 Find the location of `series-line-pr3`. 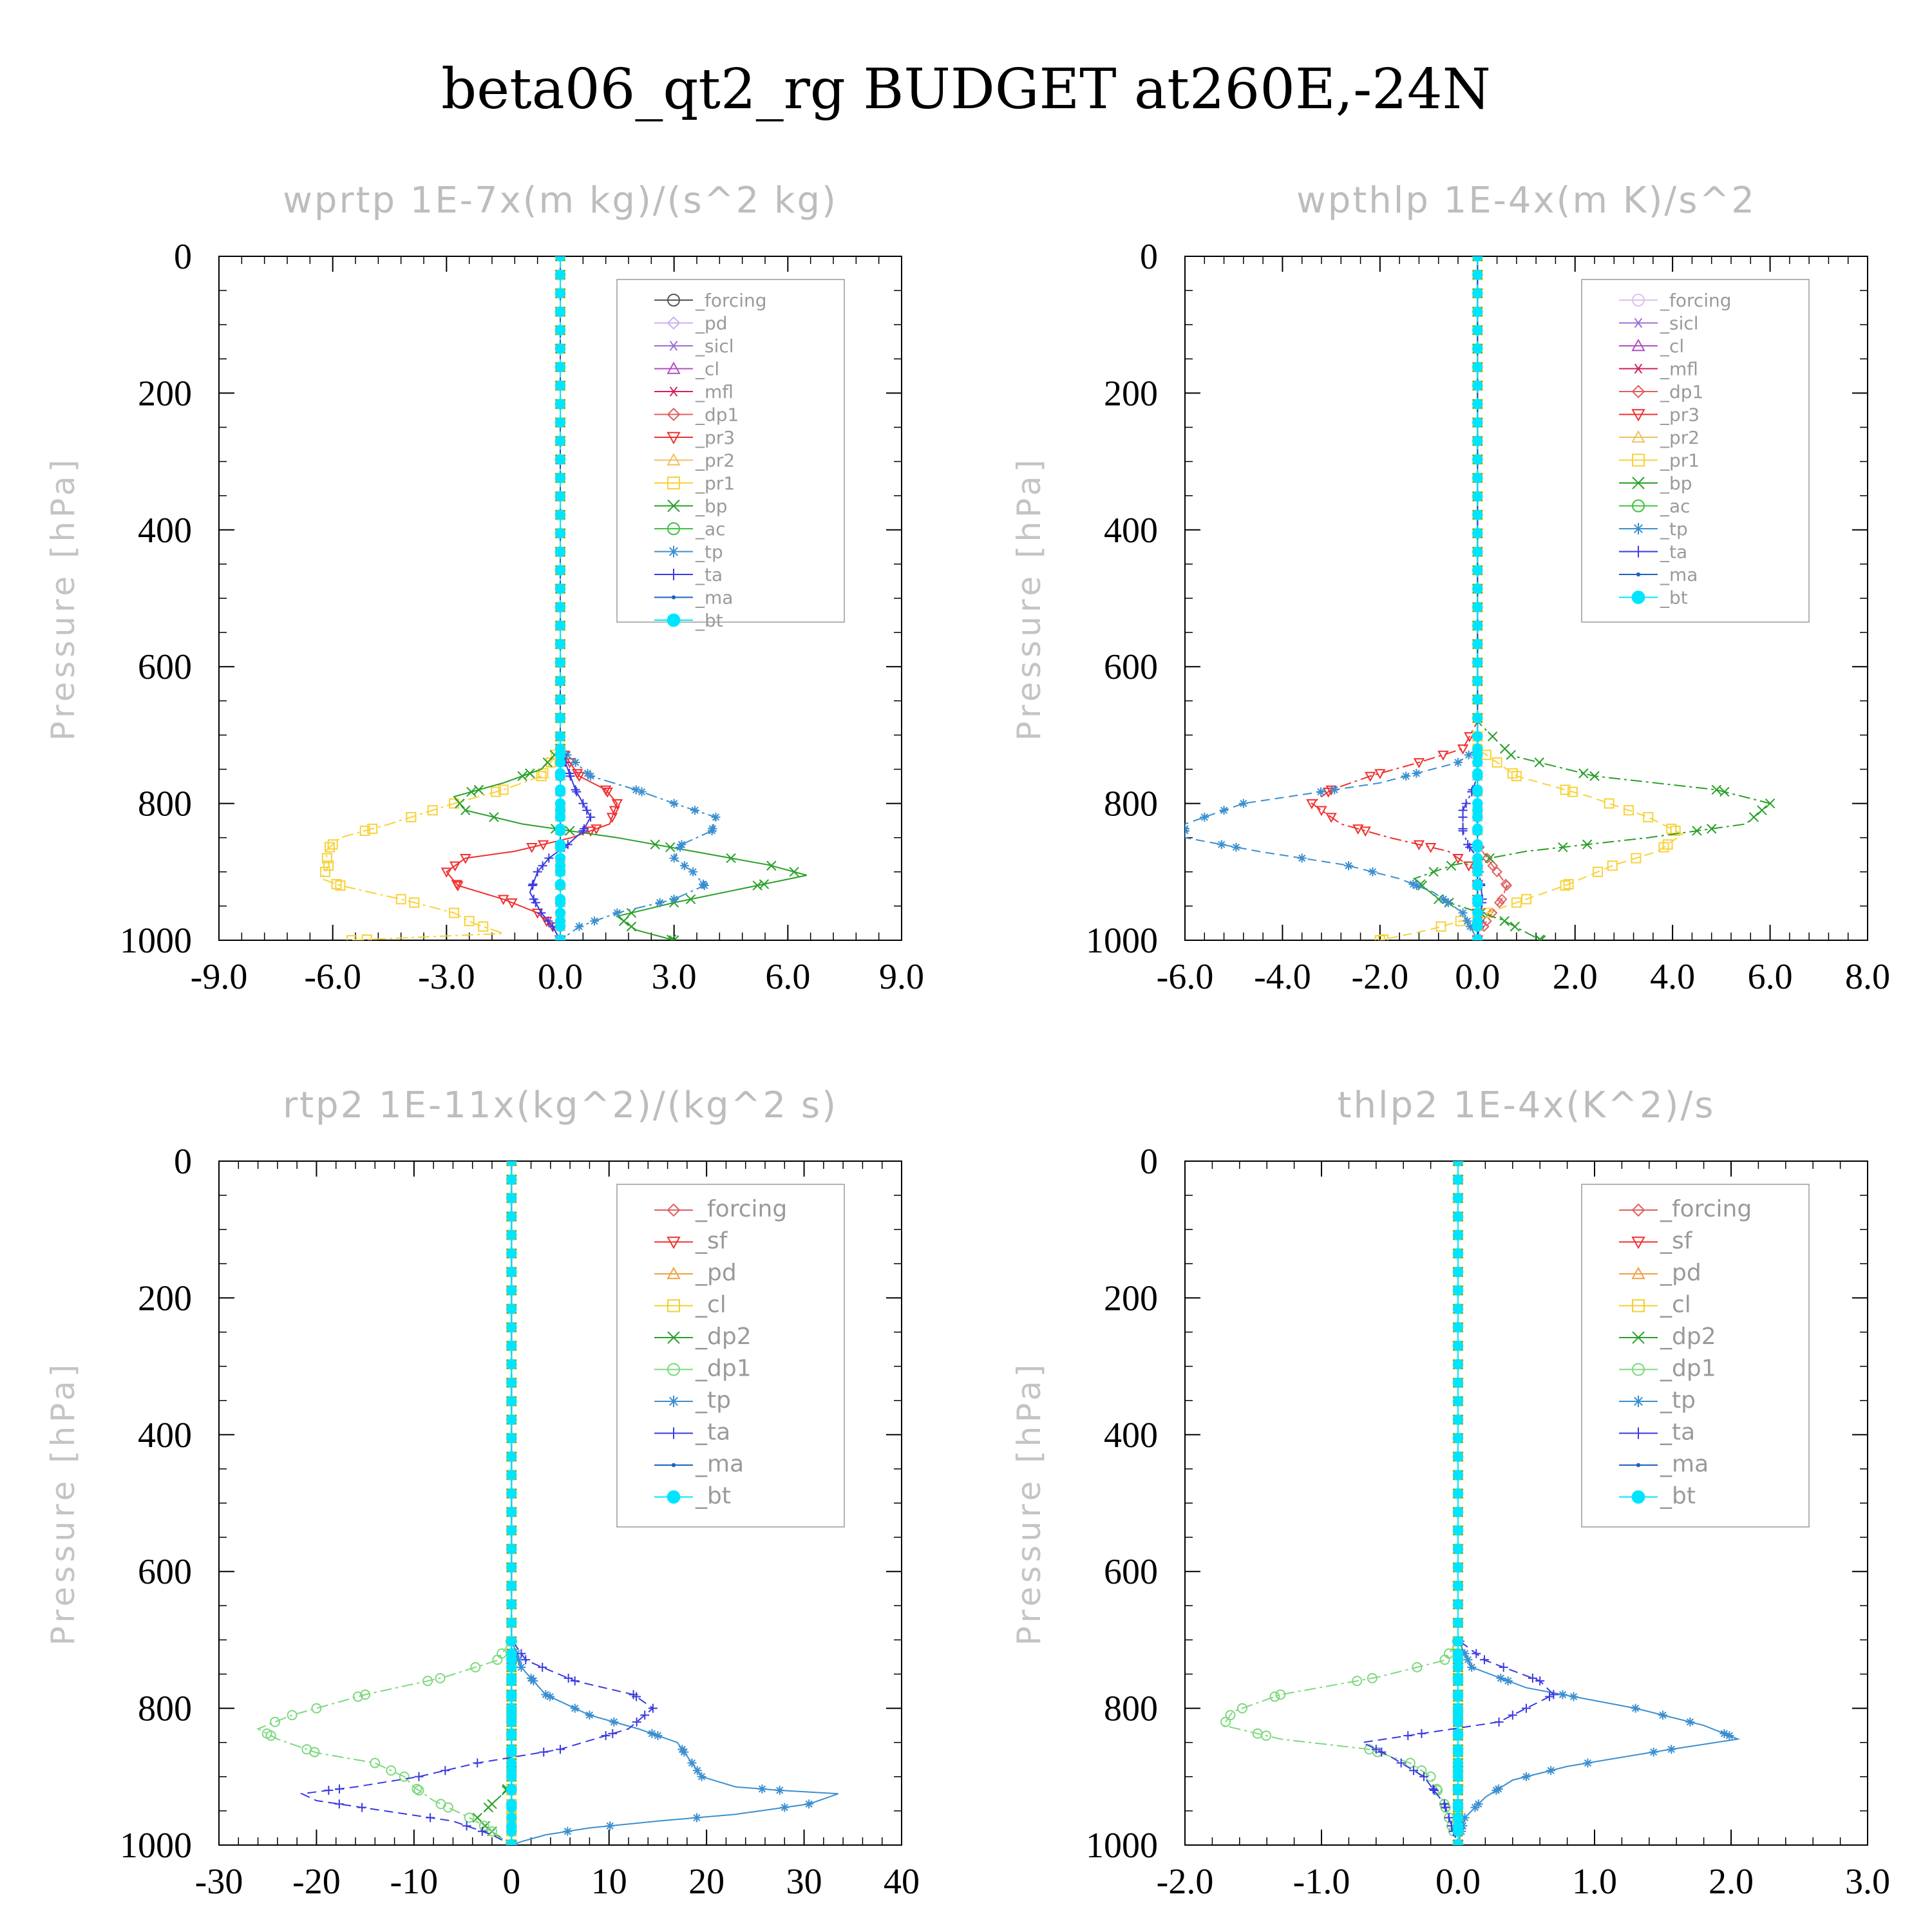

series-line-pr3 is located at coordinates (531, 598).